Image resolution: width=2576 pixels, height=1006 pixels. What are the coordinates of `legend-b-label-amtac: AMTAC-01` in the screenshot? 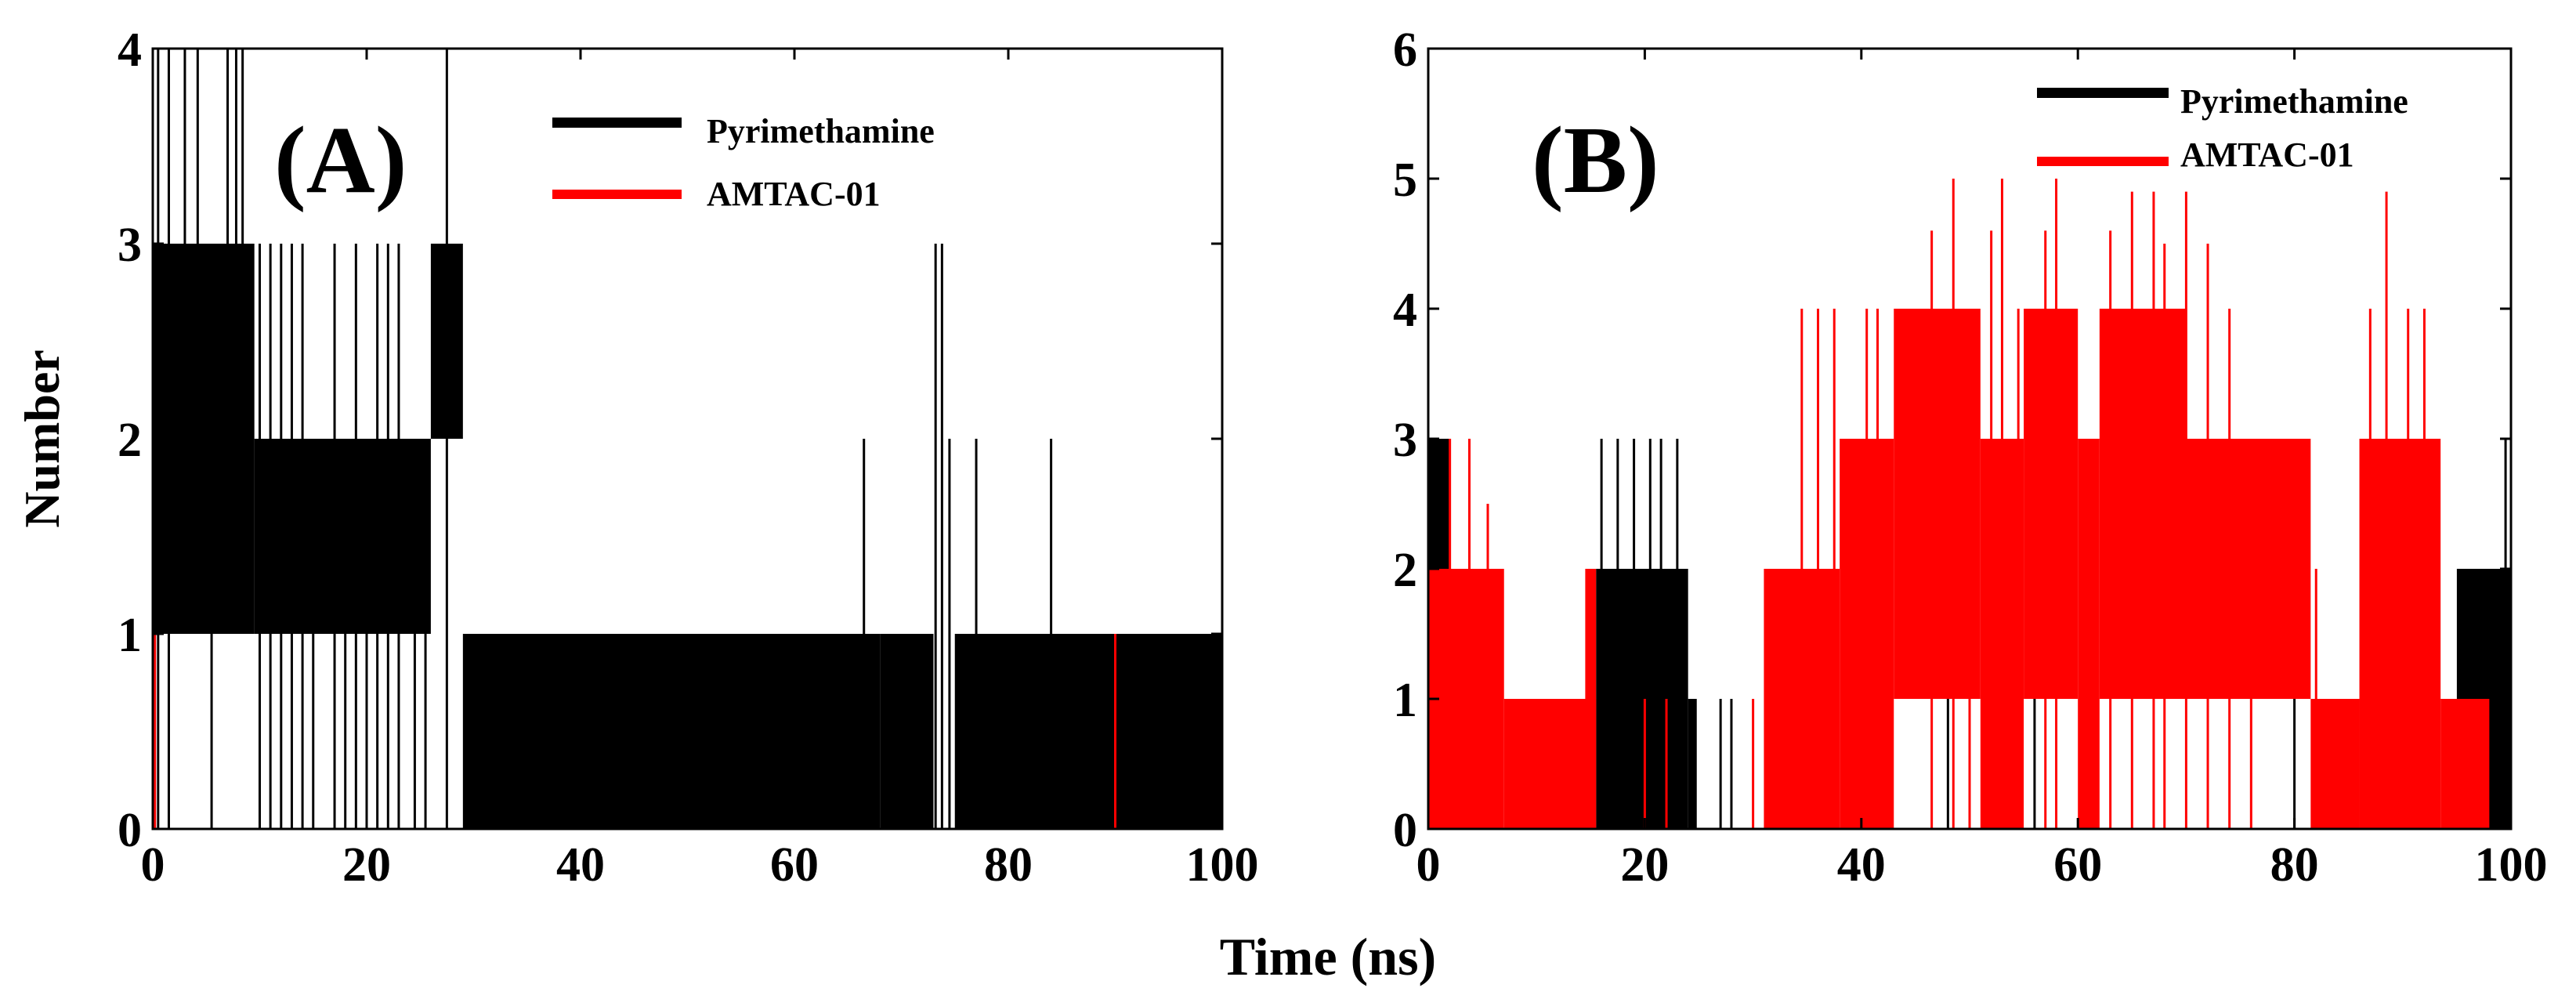 It's located at (2267, 155).